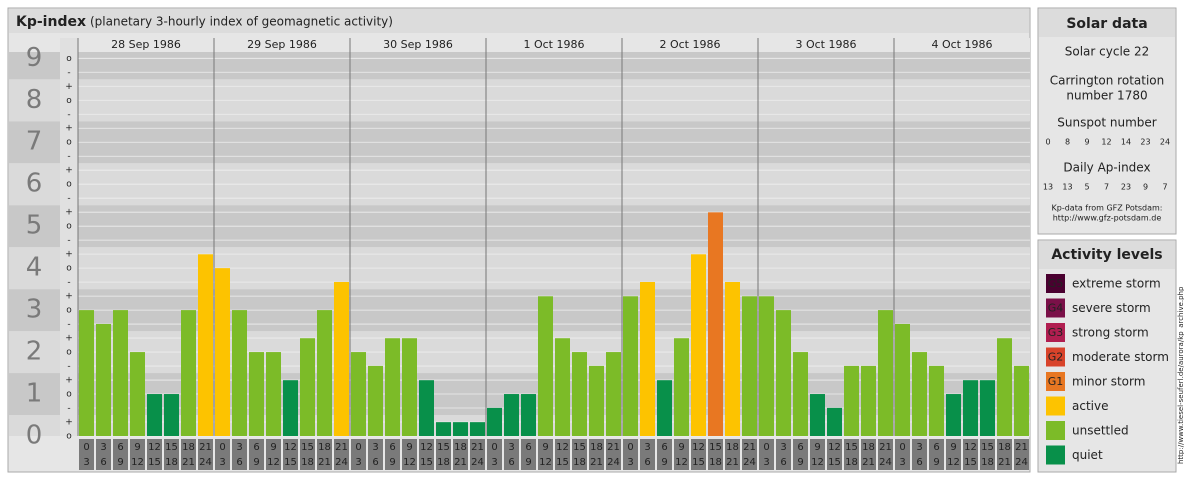 Image resolution: width=1184 pixels, height=480 pixels. What do you see at coordinates (1047, 142) in the screenshot?
I see `sunspot-value: 0` at bounding box center [1047, 142].